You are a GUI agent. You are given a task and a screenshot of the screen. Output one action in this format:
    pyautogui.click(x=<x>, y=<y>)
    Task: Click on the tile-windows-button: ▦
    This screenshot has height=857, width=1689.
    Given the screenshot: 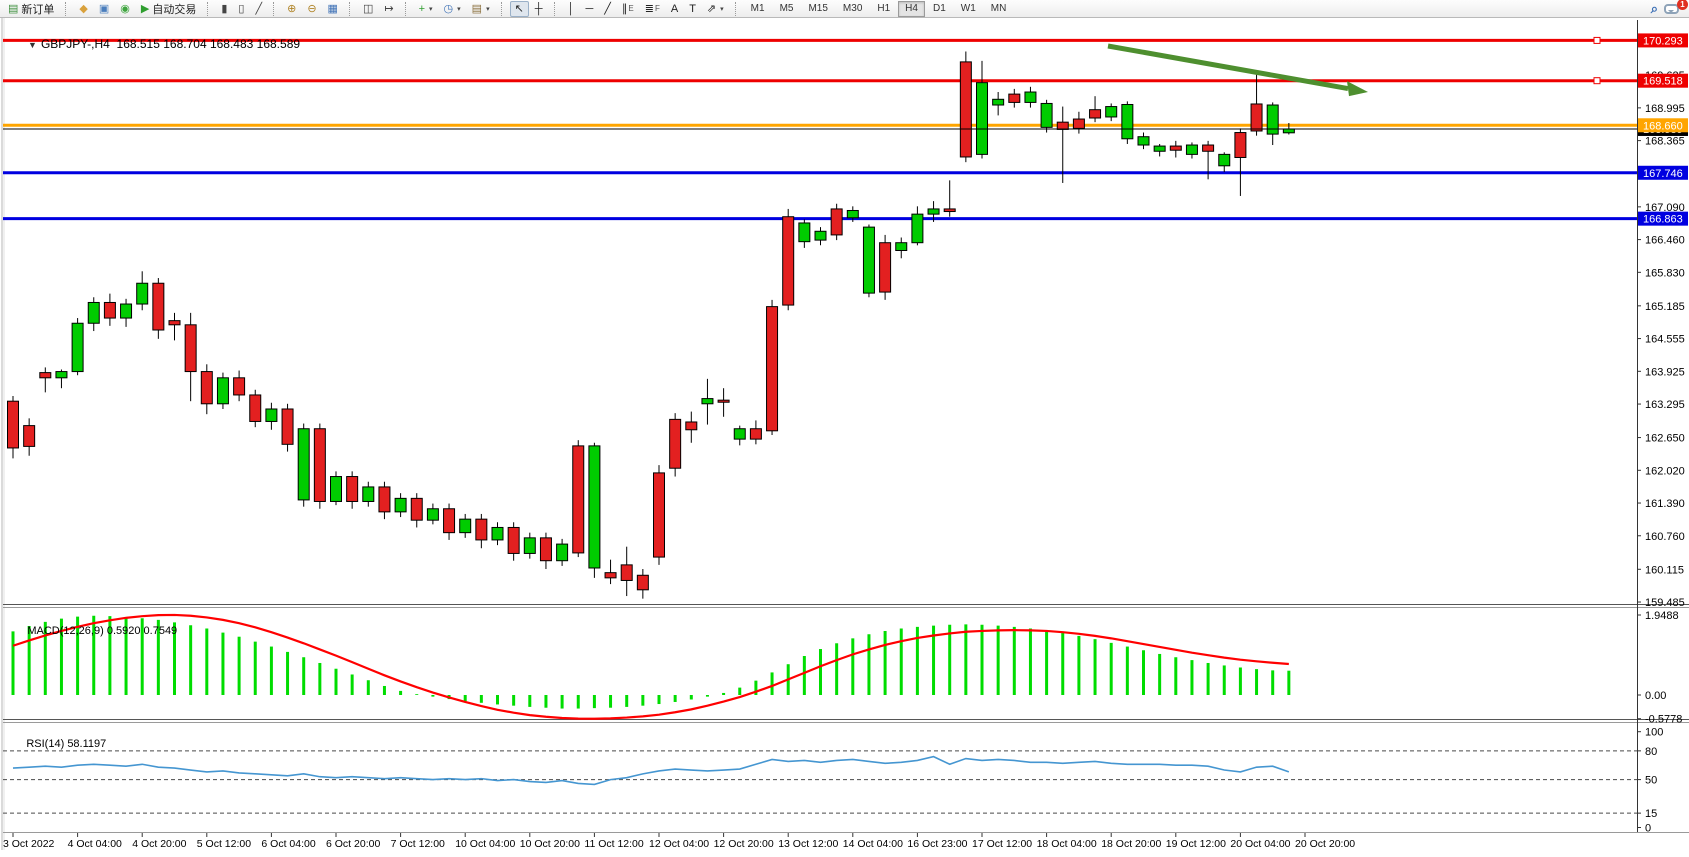 What is the action you would take?
    pyautogui.click(x=333, y=9)
    